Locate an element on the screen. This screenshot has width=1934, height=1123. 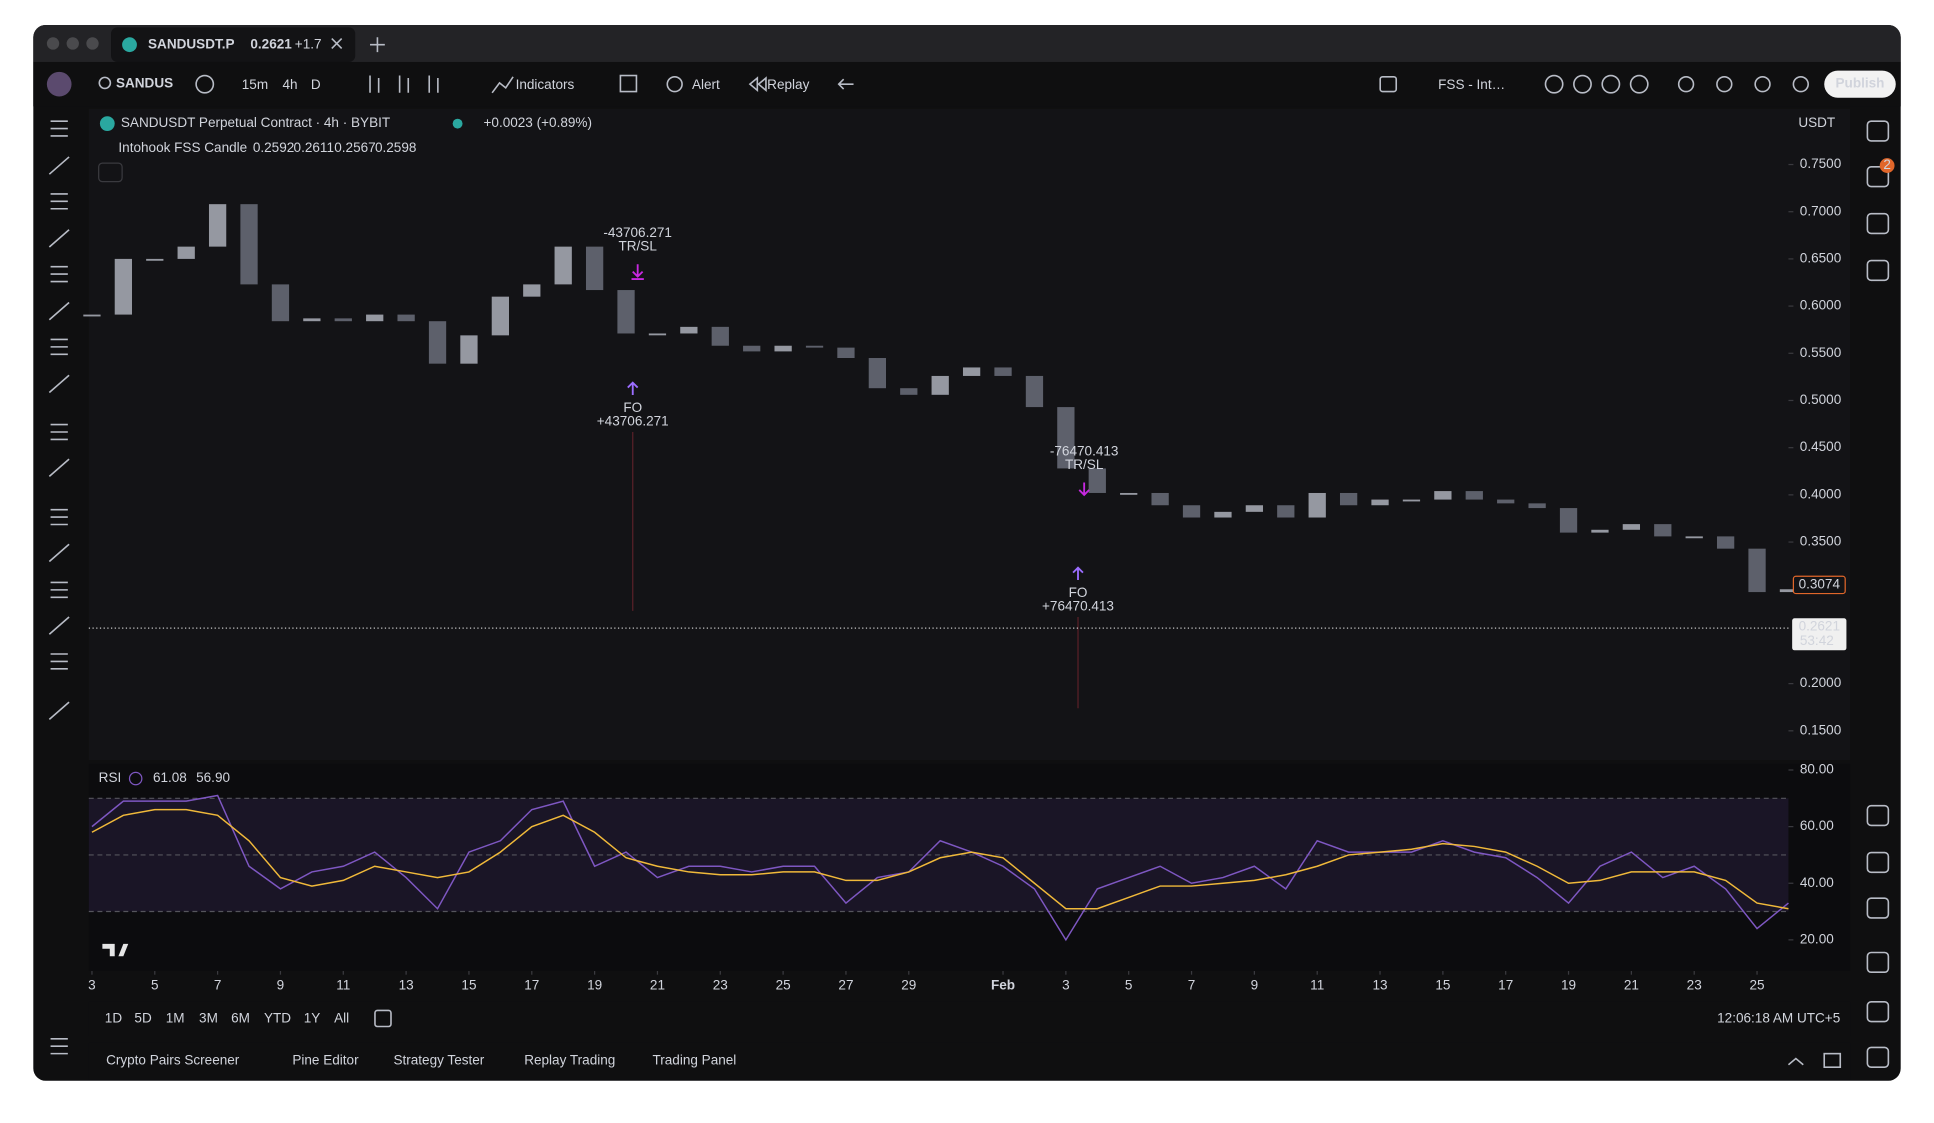
date-range-icon is located at coordinates (383, 1018).